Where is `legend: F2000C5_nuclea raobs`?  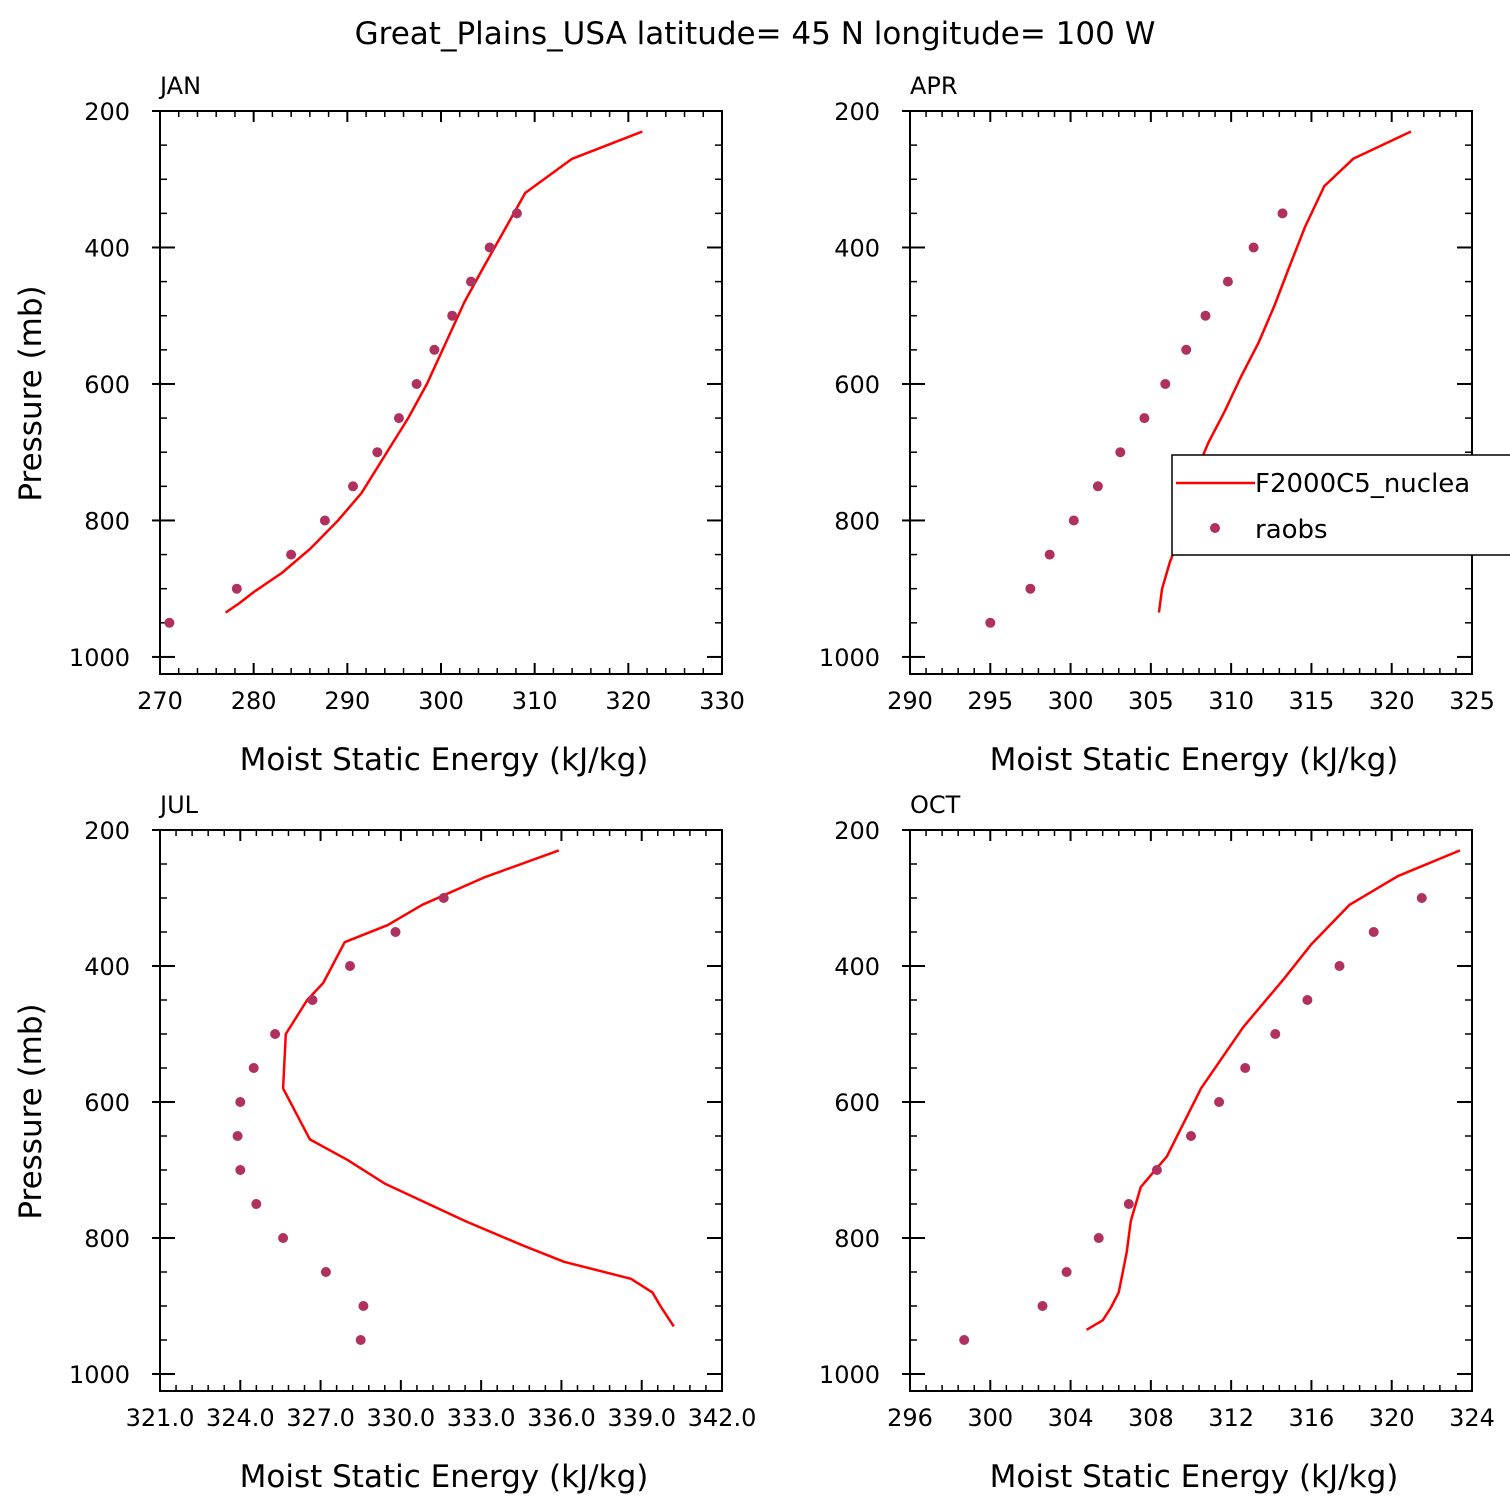 legend: F2000C5_nuclea raobs is located at coordinates (1340, 505).